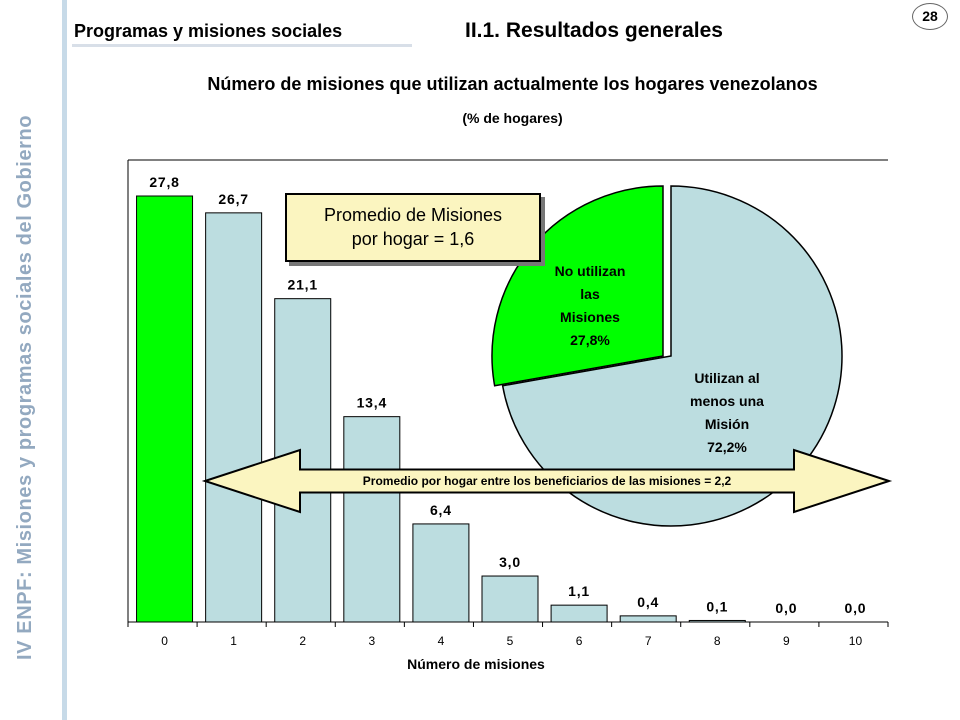 The width and height of the screenshot is (960, 720). I want to click on bar-value-label: 26,7, so click(233, 199).